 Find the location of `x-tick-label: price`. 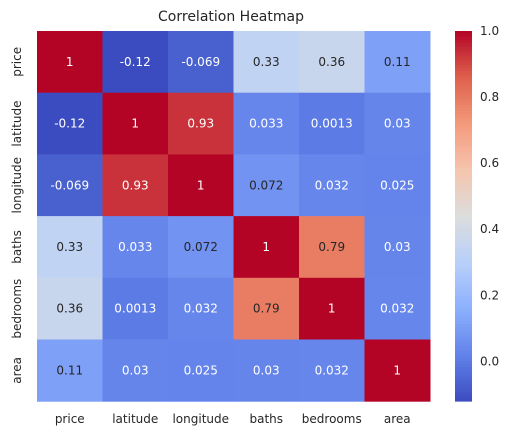

x-tick-label: price is located at coordinates (70, 419).